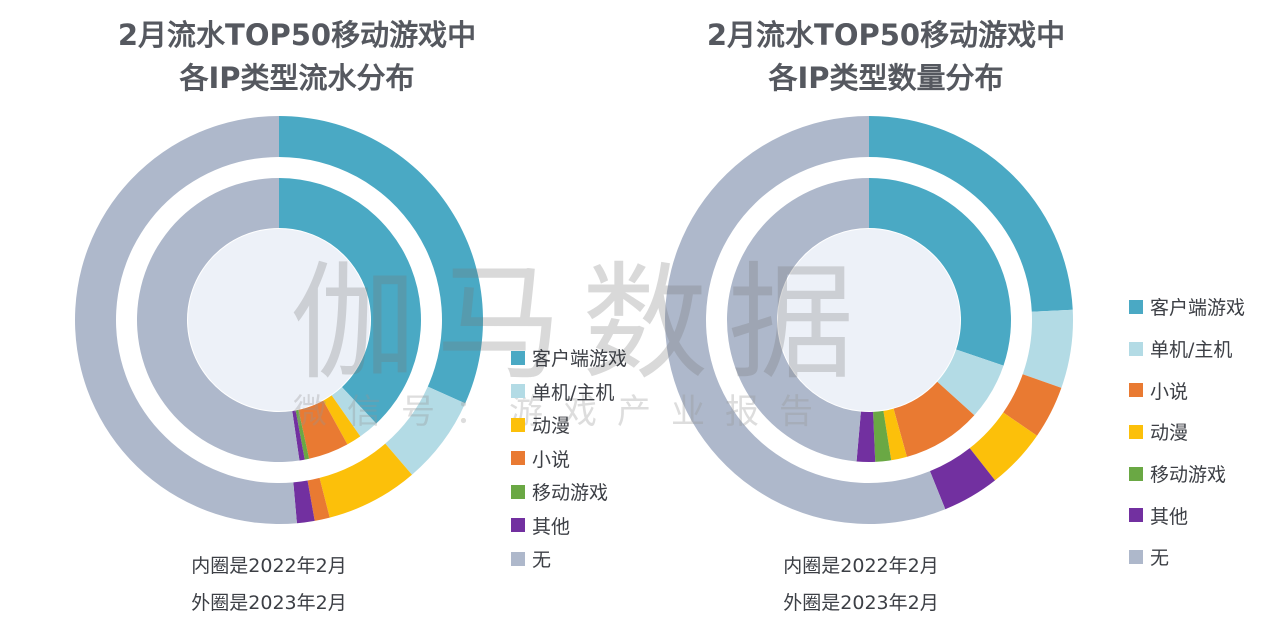 Image resolution: width=1280 pixels, height=633 pixels. Describe the element at coordinates (886, 78) in the screenshot. I see `chart-title-line-2: 各IP类型数量分布` at that location.